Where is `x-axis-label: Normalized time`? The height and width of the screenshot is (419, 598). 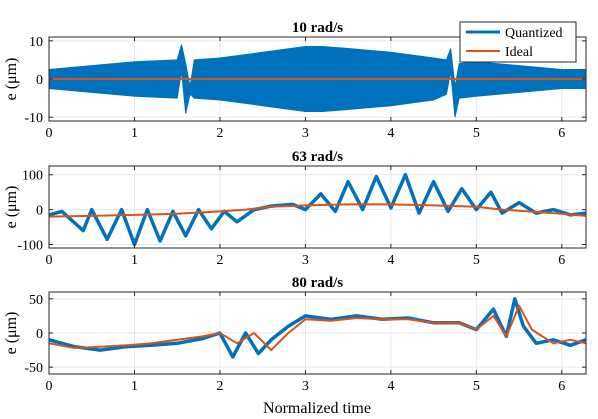
x-axis-label: Normalized time is located at coordinates (317, 408).